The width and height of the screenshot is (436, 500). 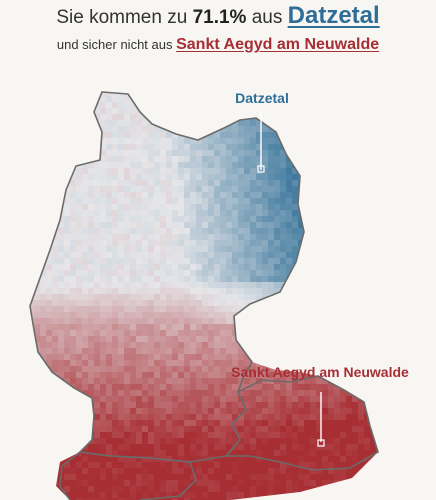 What do you see at coordinates (262, 131) in the screenshot?
I see `best-match-marker: Datzetal` at bounding box center [262, 131].